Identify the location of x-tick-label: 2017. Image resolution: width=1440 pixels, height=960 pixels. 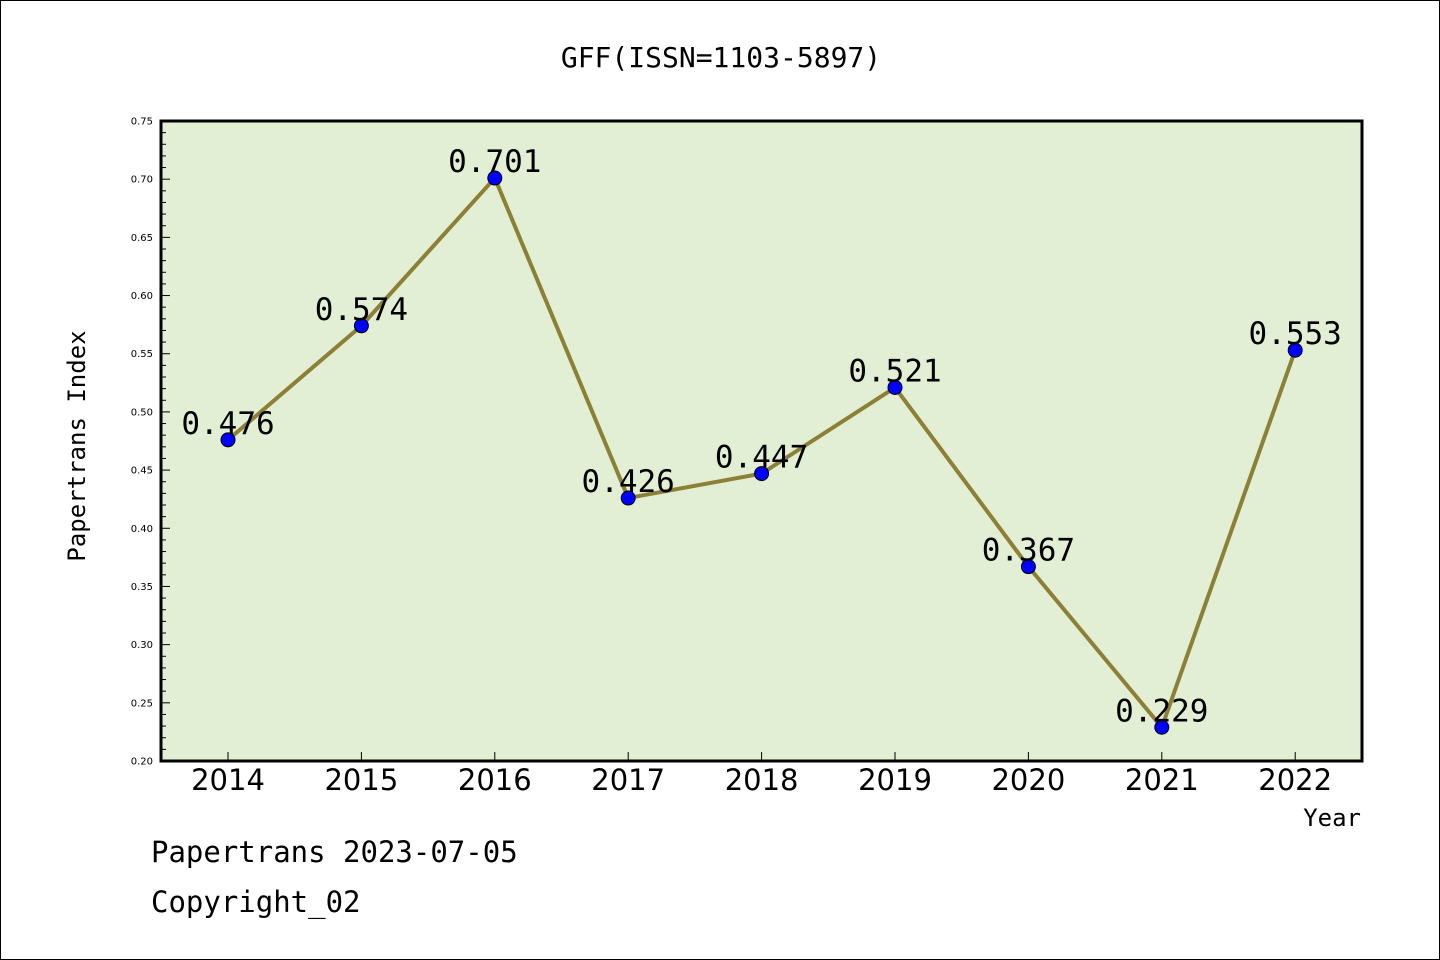
(628, 780).